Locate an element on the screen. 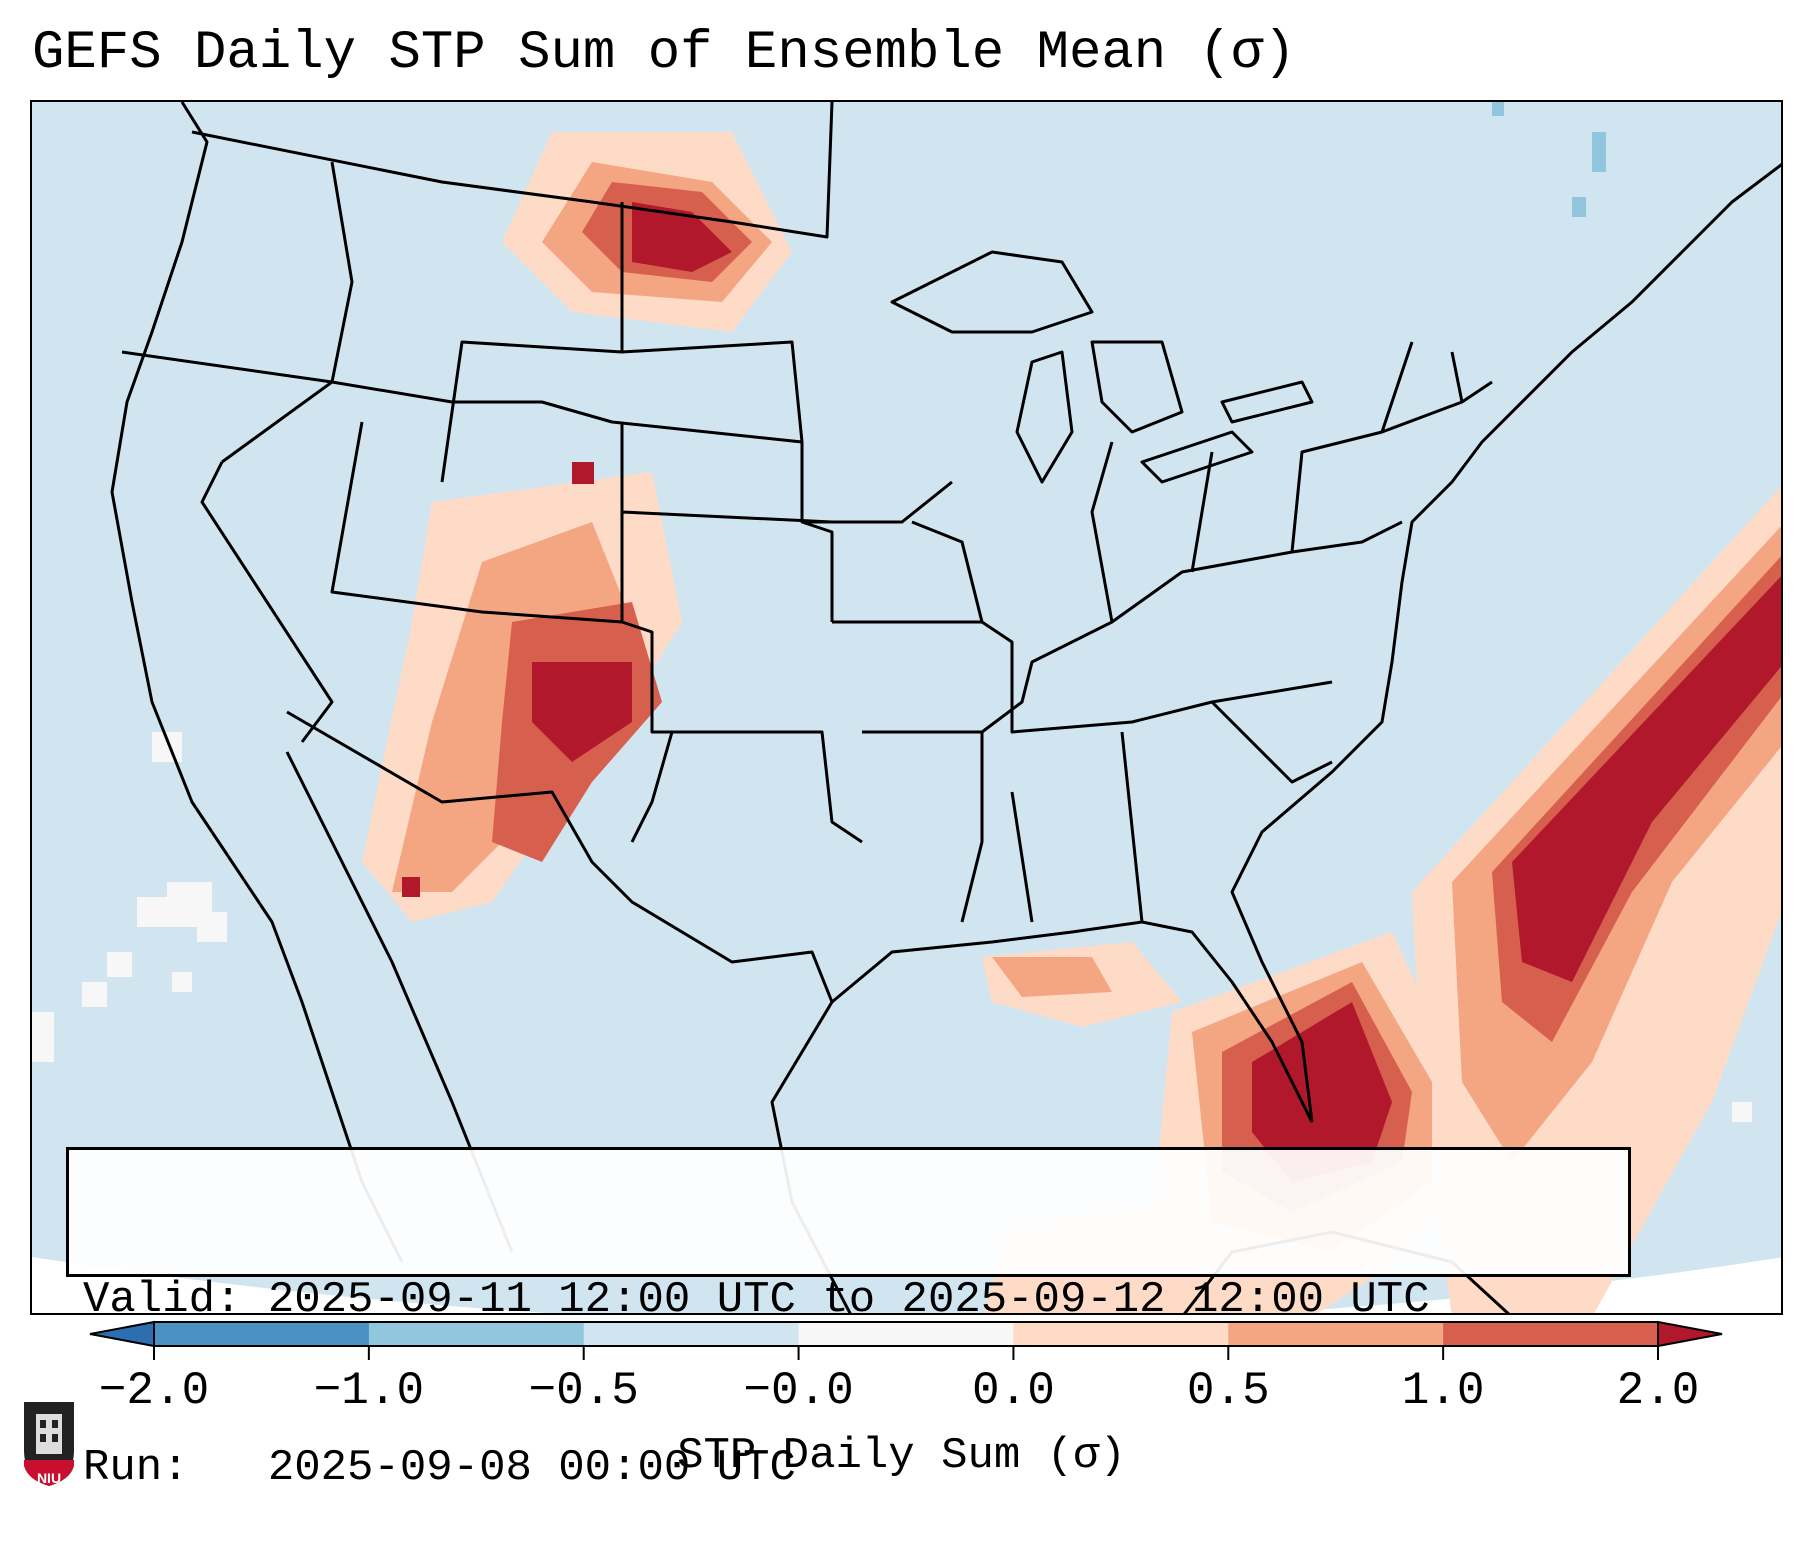 The width and height of the screenshot is (1803, 1552). colorbar-tick-label: −1.0 is located at coordinates (369, 1391).